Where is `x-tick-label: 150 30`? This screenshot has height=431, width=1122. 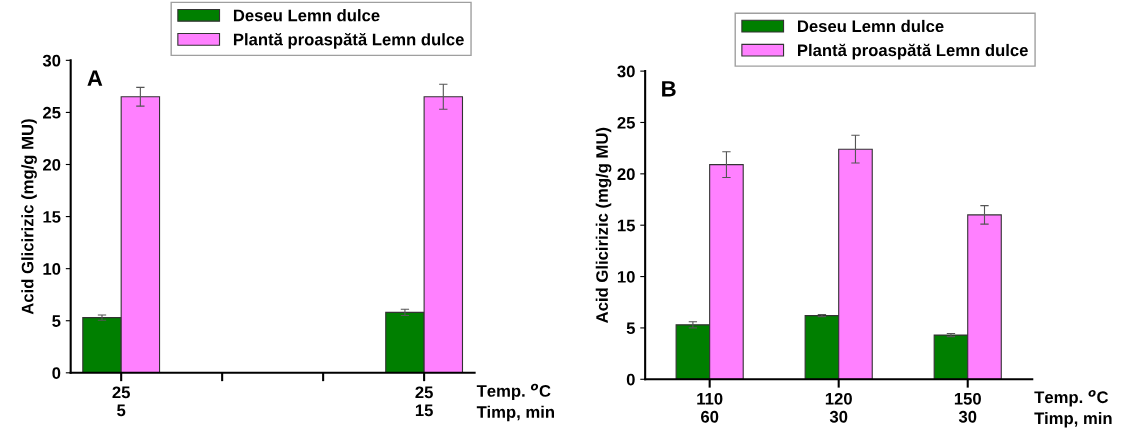 x-tick-label: 150 30 is located at coordinates (967, 407).